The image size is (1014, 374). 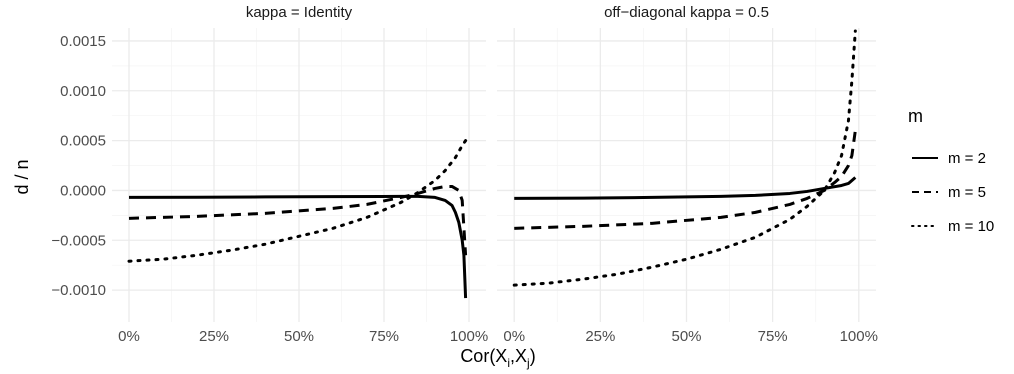 I want to click on y-axis-title: d / n, so click(x=22, y=176).